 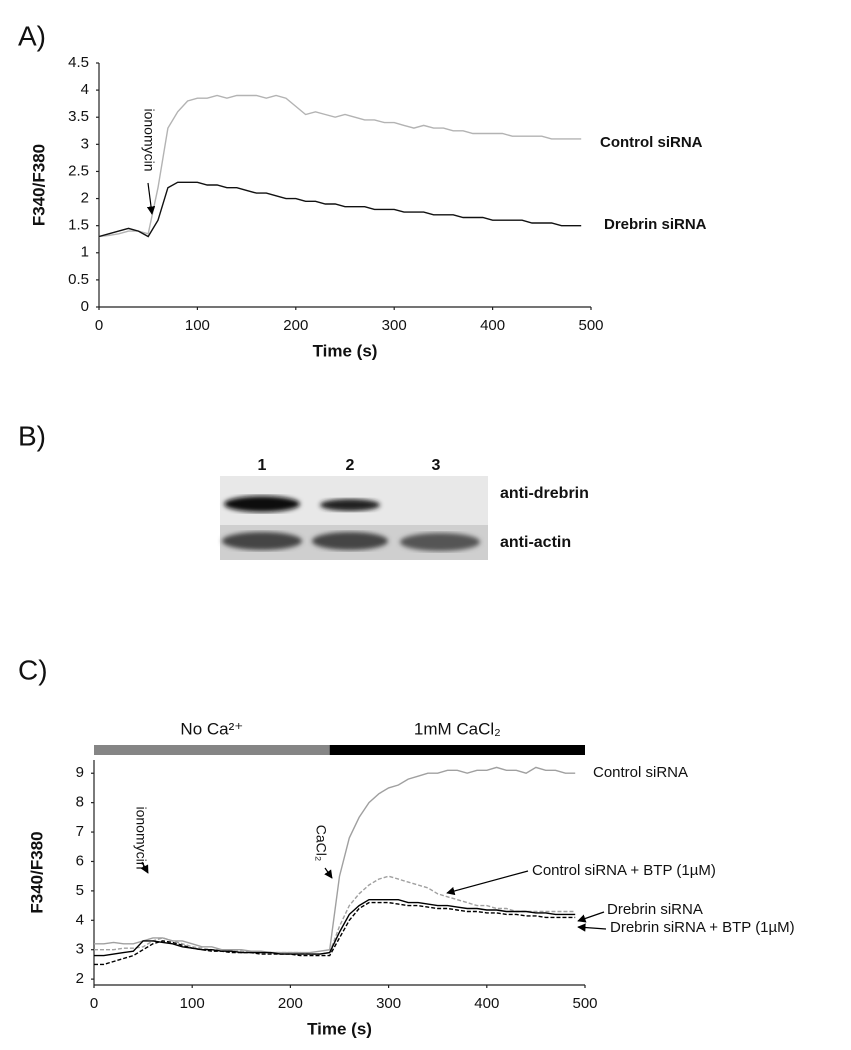 I want to click on y-tick-label: 9, so click(x=80, y=772).